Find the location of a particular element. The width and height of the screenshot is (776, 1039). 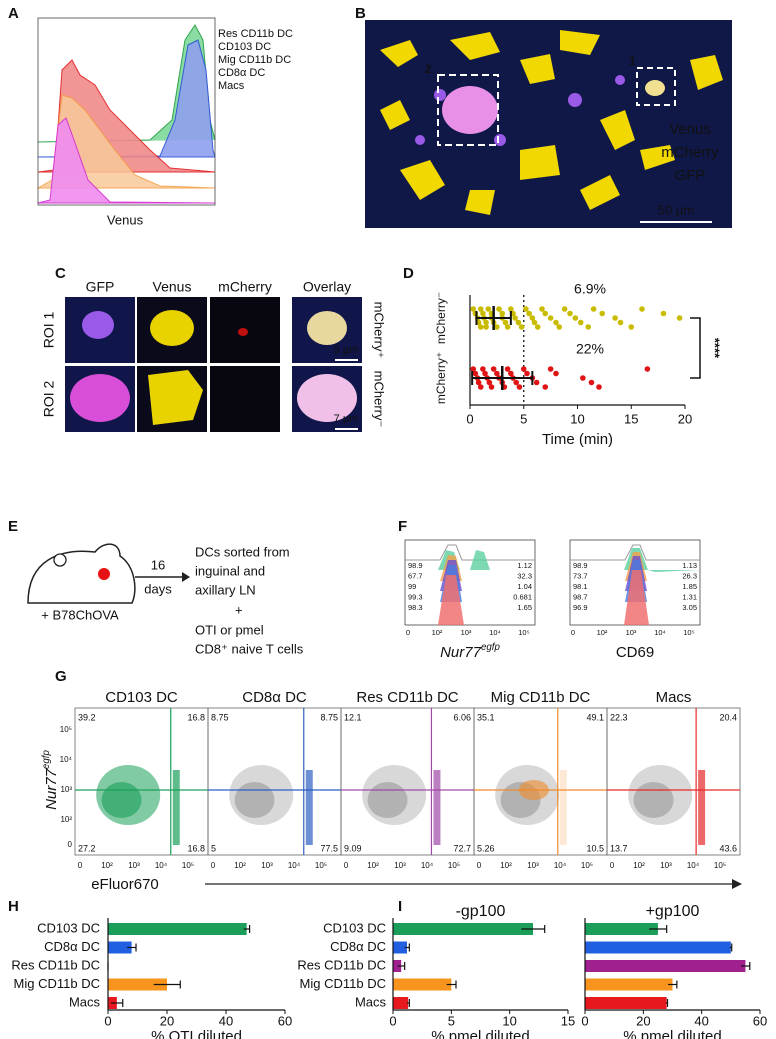

y-axis-label: Nur77egfp is located at coordinates (50, 780).